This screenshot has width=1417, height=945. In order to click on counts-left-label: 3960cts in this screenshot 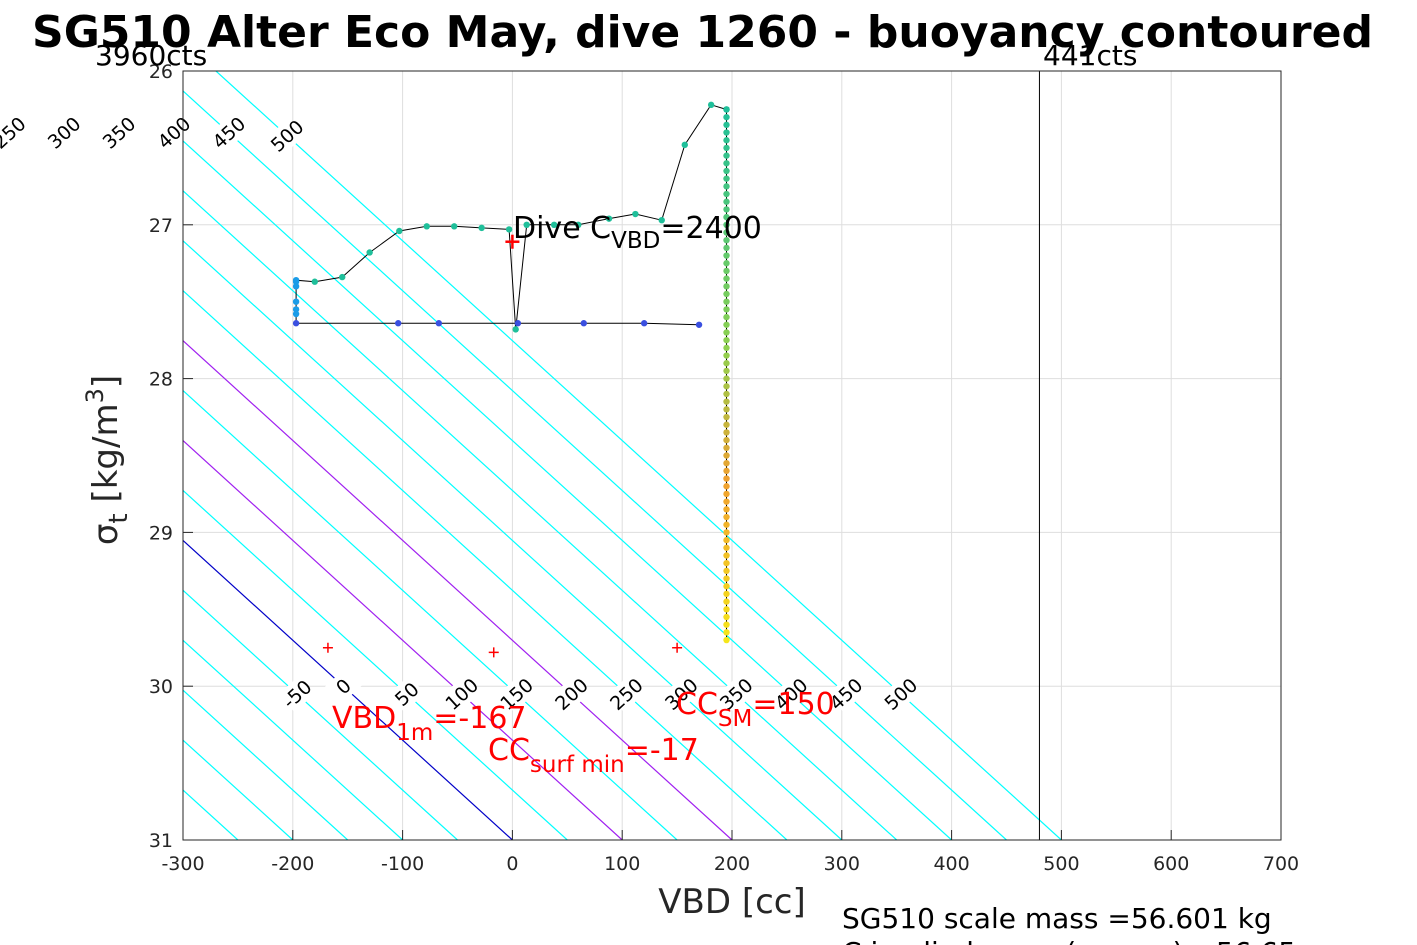, I will do `click(151, 55)`.